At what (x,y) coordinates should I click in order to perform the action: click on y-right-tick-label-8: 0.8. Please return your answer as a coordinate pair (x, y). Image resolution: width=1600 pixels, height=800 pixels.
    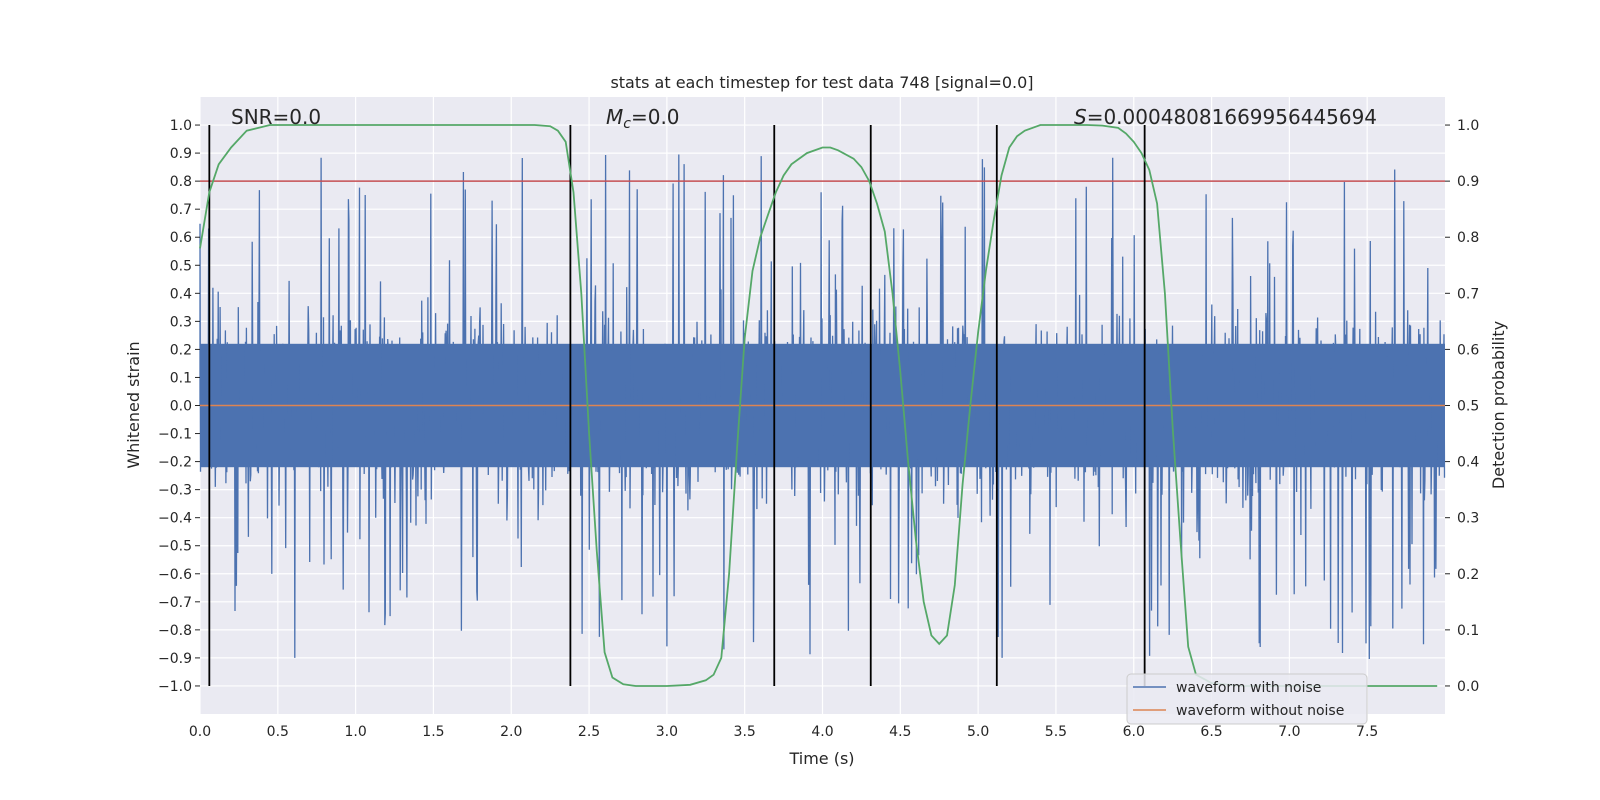
    Looking at the image, I should click on (1468, 238).